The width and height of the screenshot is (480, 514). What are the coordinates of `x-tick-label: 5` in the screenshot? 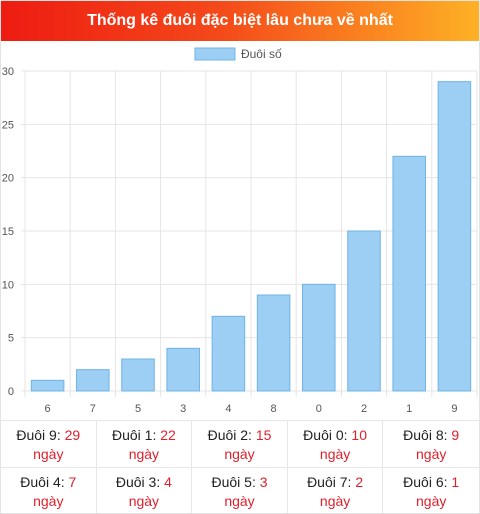 It's located at (138, 409).